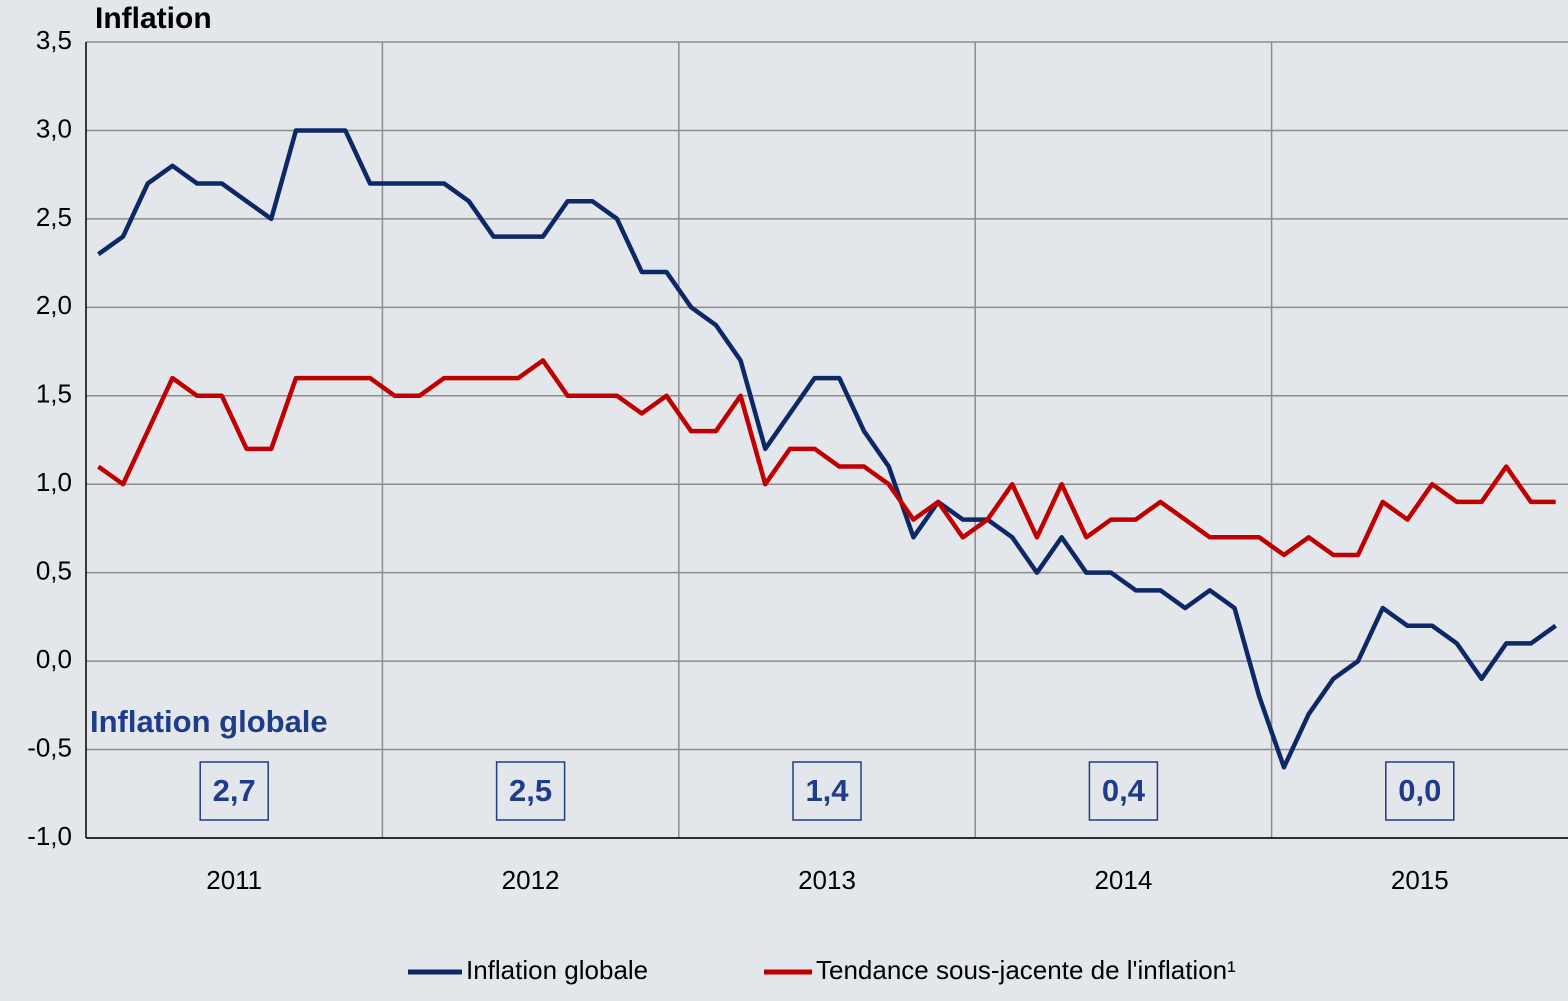 The height and width of the screenshot is (1001, 1568). What do you see at coordinates (827, 880) in the screenshot?
I see `x-tick-label: 2013` at bounding box center [827, 880].